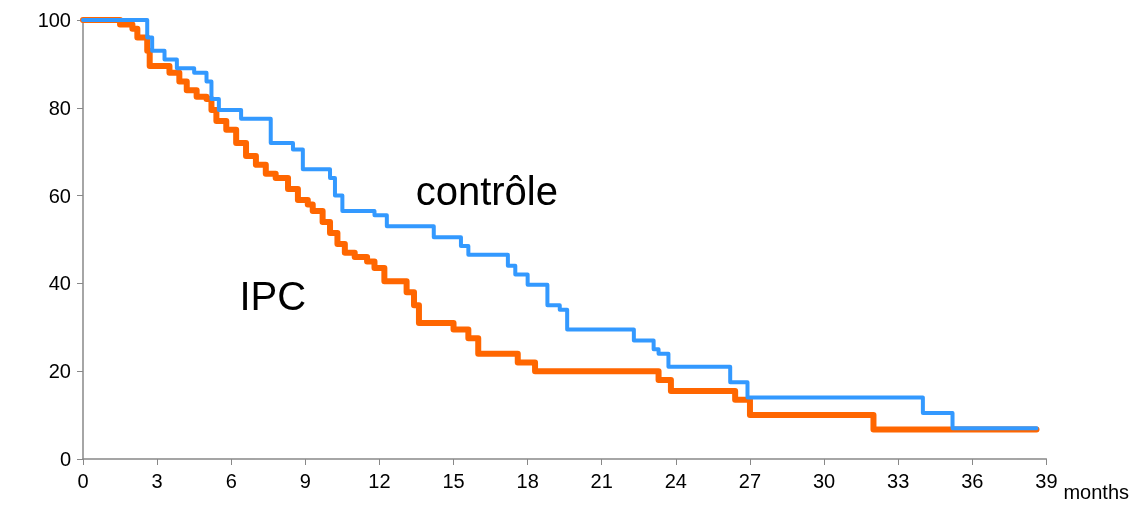 The image size is (1132, 505). I want to click on x-tick-label: 30, so click(824, 481).